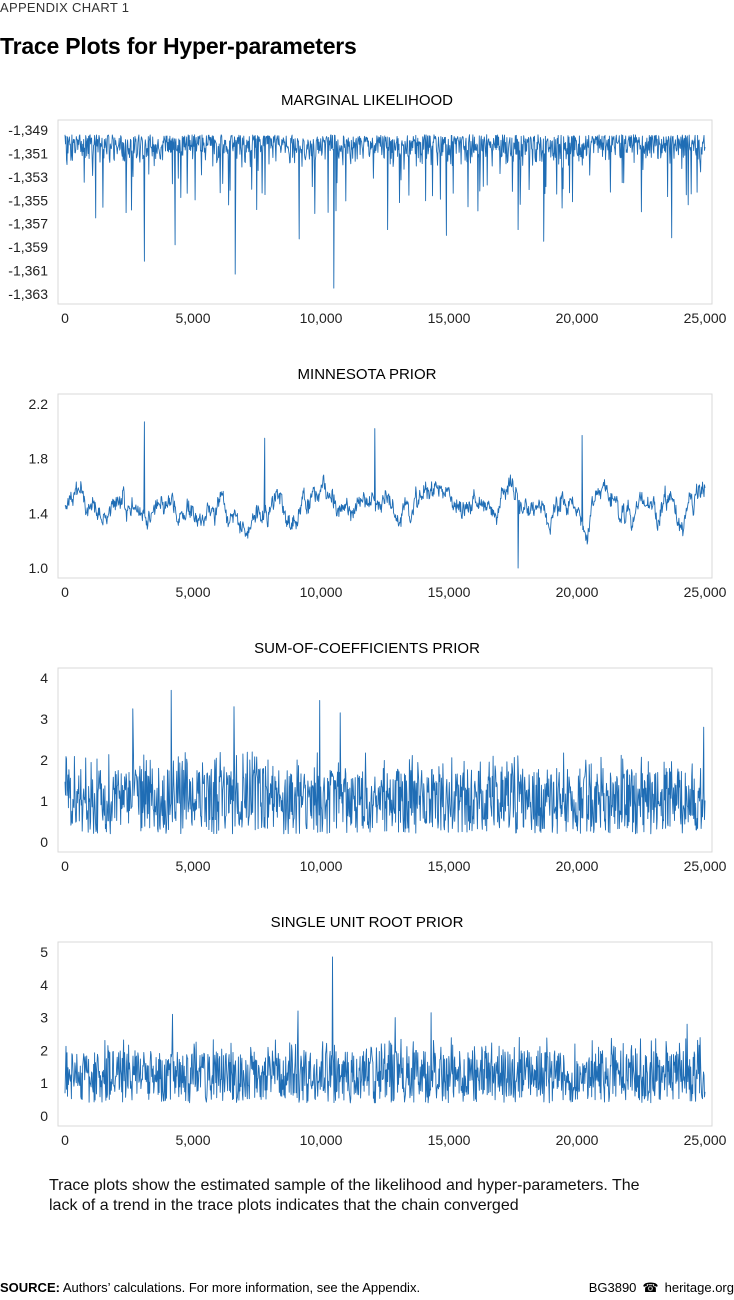 This screenshot has width=734, height=1300. Describe the element at coordinates (44, 952) in the screenshot. I see `y-tick-label: 5` at that location.